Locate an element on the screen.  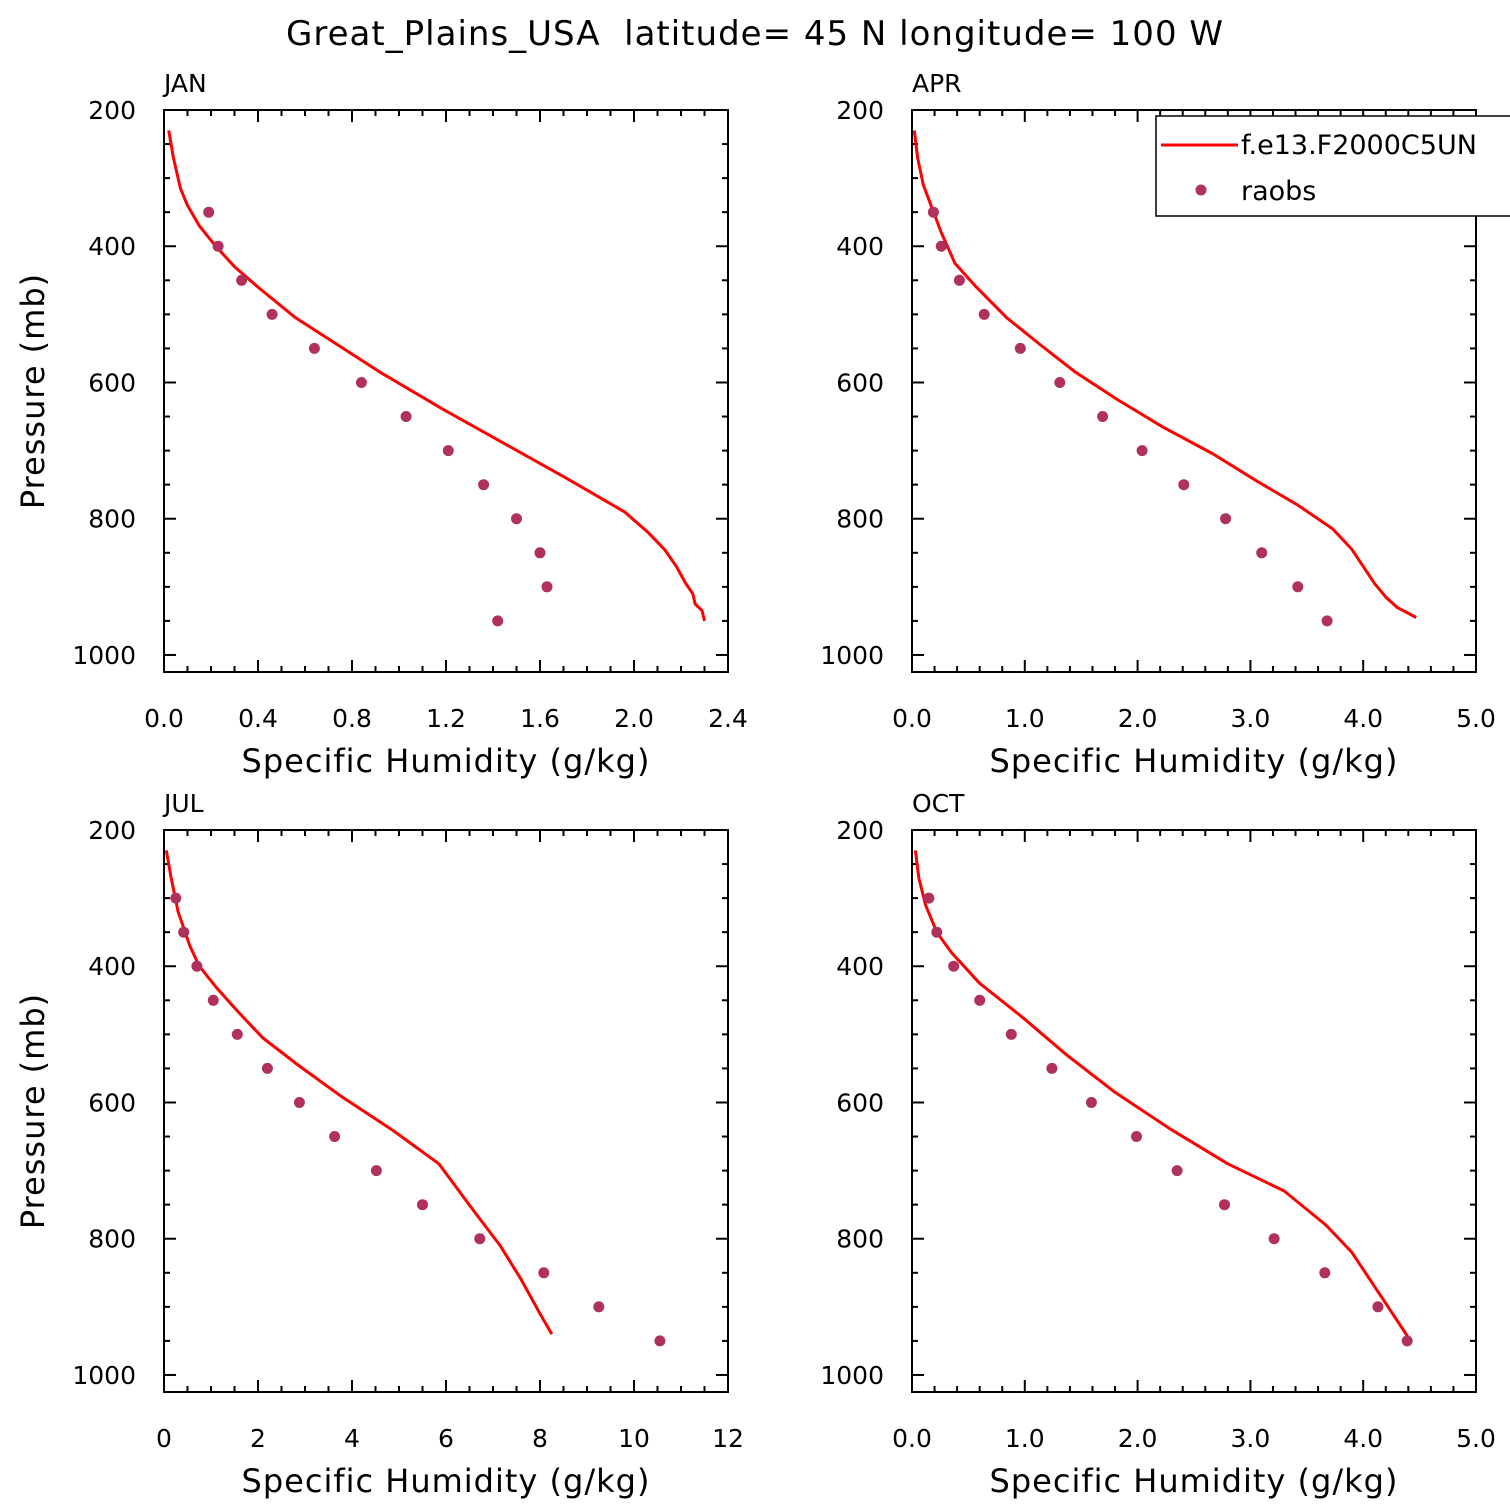
apr-x-tick-label: 0.0 is located at coordinates (912, 718).